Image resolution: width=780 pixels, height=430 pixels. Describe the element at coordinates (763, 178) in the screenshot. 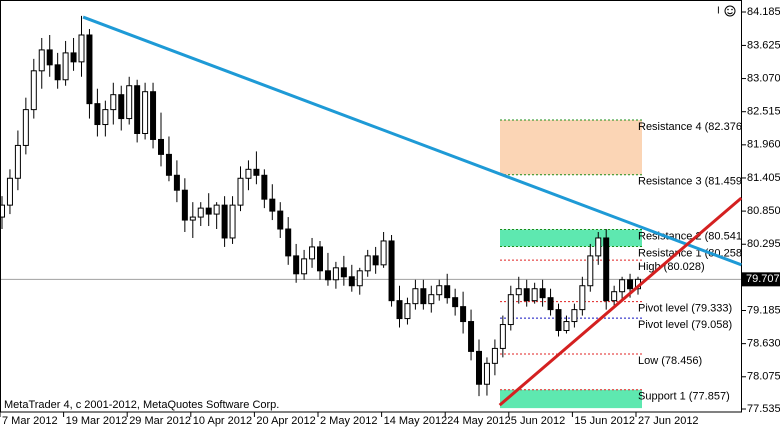

I see `y-tick-label: 81.405` at that location.